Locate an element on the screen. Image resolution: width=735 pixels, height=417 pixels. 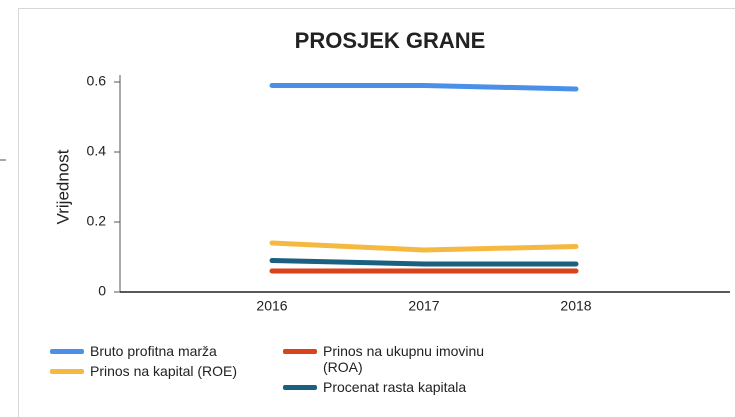
legend-label: Prinos na kapital (ROE) is located at coordinates (164, 371).